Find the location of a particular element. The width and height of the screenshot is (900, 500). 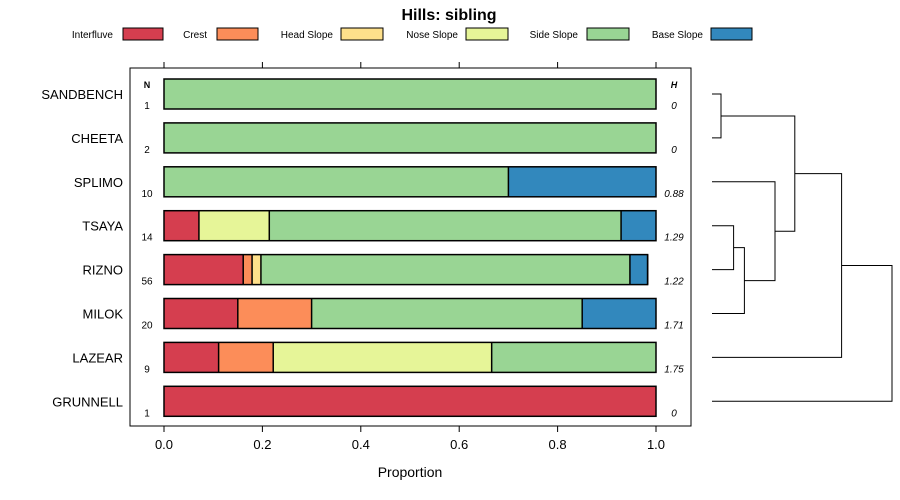

bar-outline-grunnell is located at coordinates (410, 401).